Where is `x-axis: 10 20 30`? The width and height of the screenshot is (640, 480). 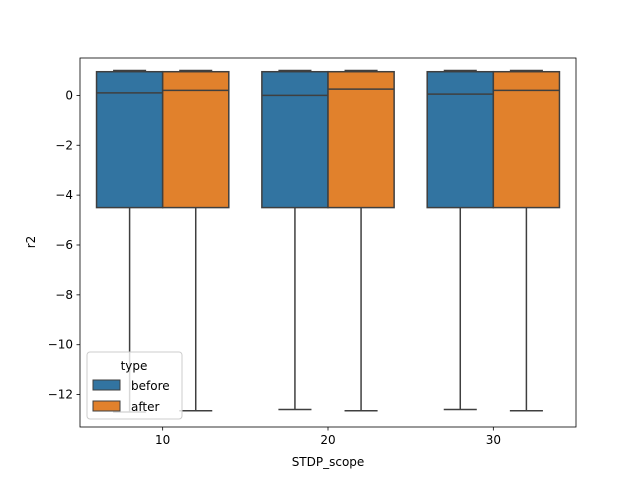
x-axis: 10 20 30 is located at coordinates (328, 437).